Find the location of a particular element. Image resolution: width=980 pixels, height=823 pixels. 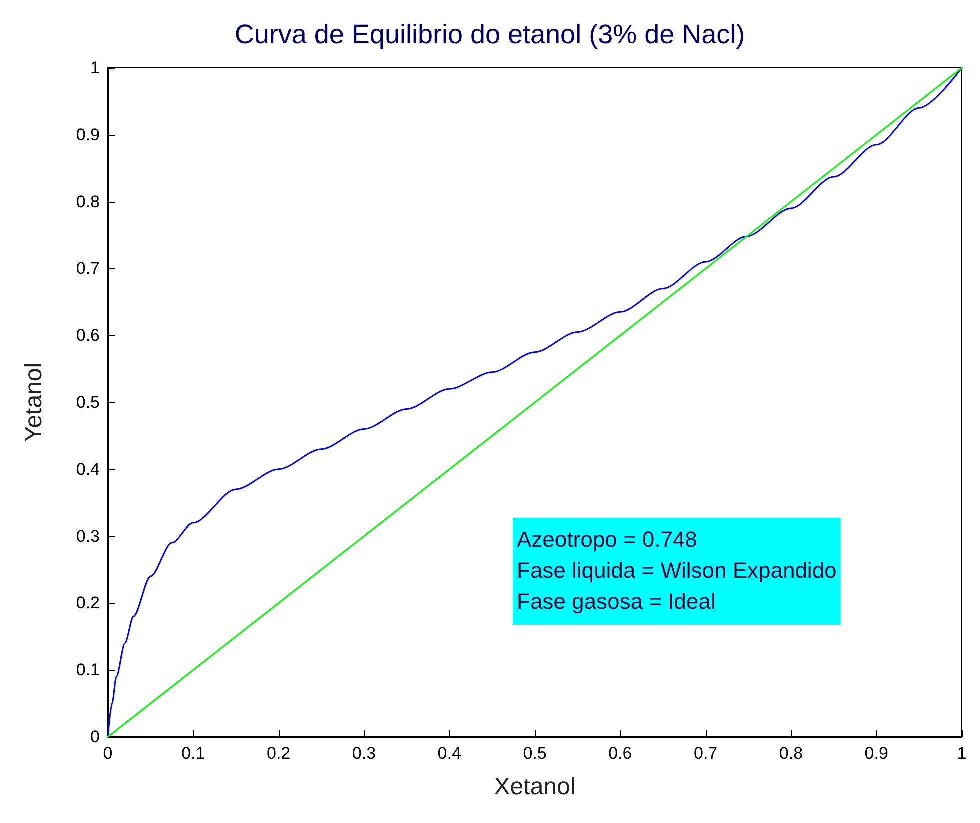

y-tick-label: 0.8 is located at coordinates (88, 202).